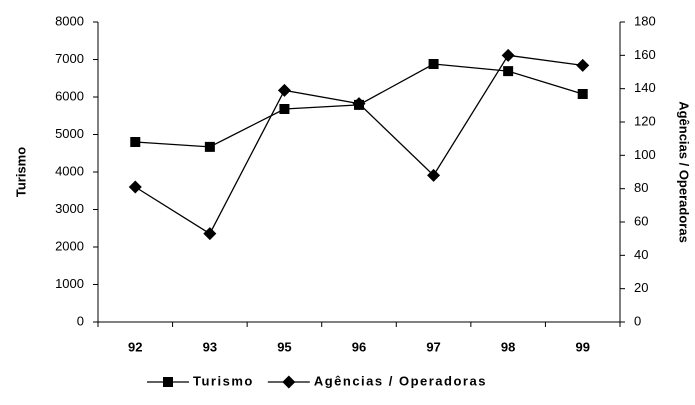 This screenshot has height=405, width=695. I want to click on y-tick-label: 1000, so click(69, 283).